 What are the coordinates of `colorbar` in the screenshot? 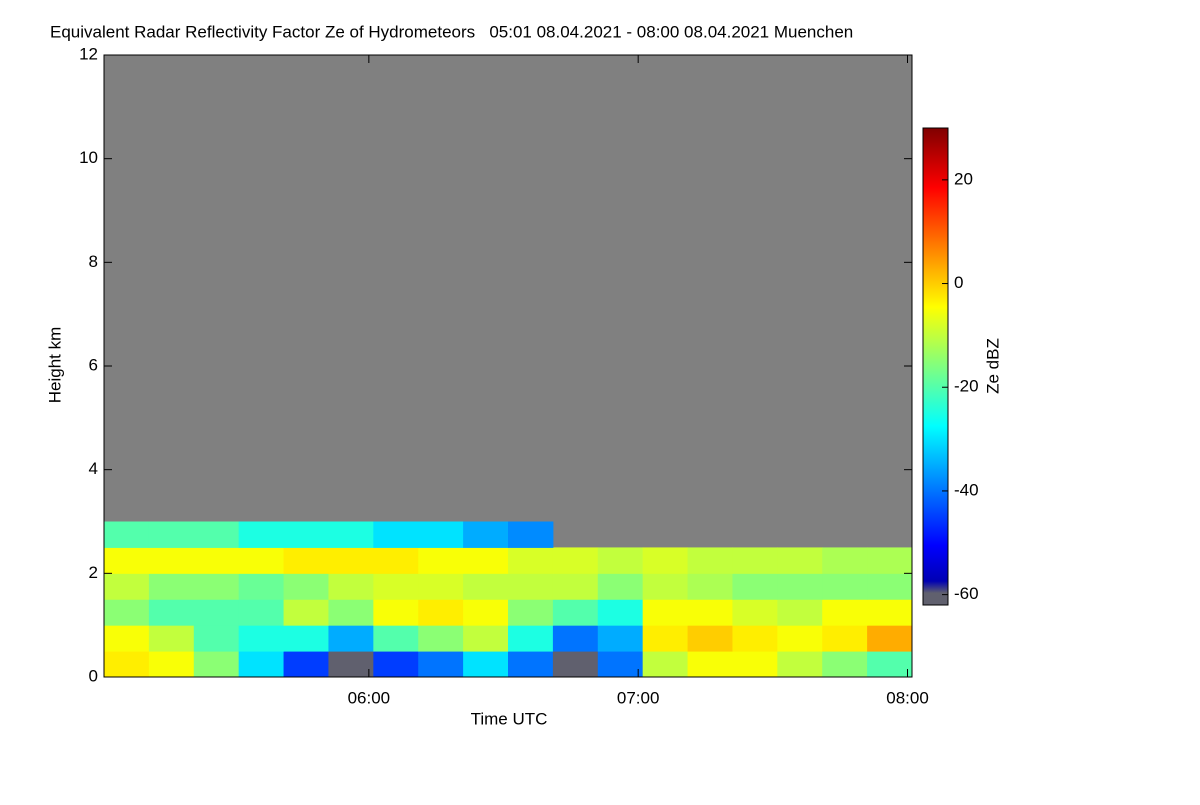 It's located at (935, 366).